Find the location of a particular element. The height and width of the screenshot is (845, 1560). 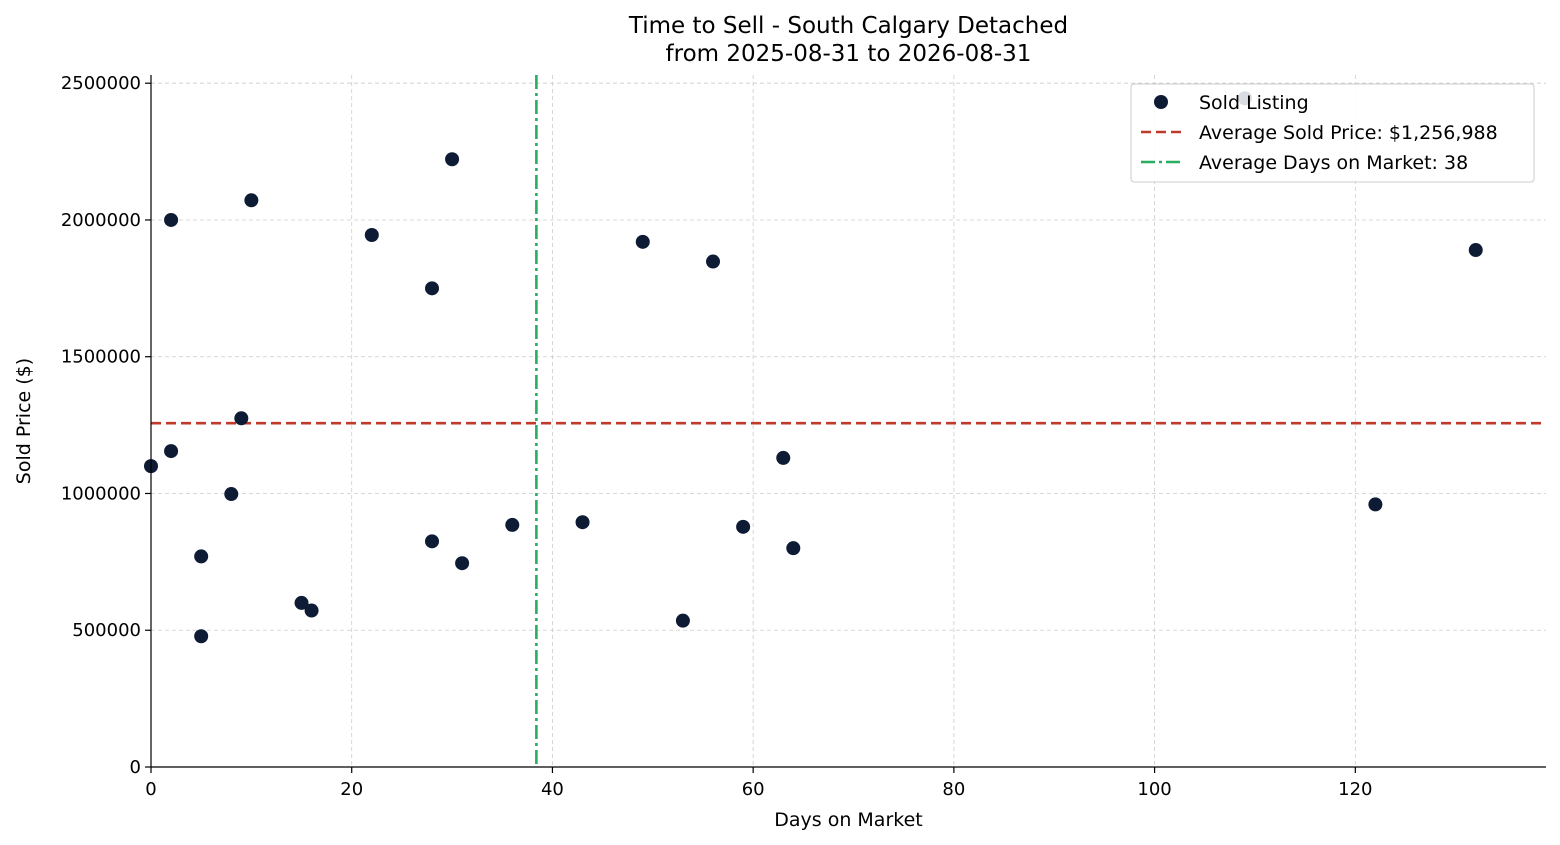

y-tick-label: 1500000 is located at coordinates (101, 357).